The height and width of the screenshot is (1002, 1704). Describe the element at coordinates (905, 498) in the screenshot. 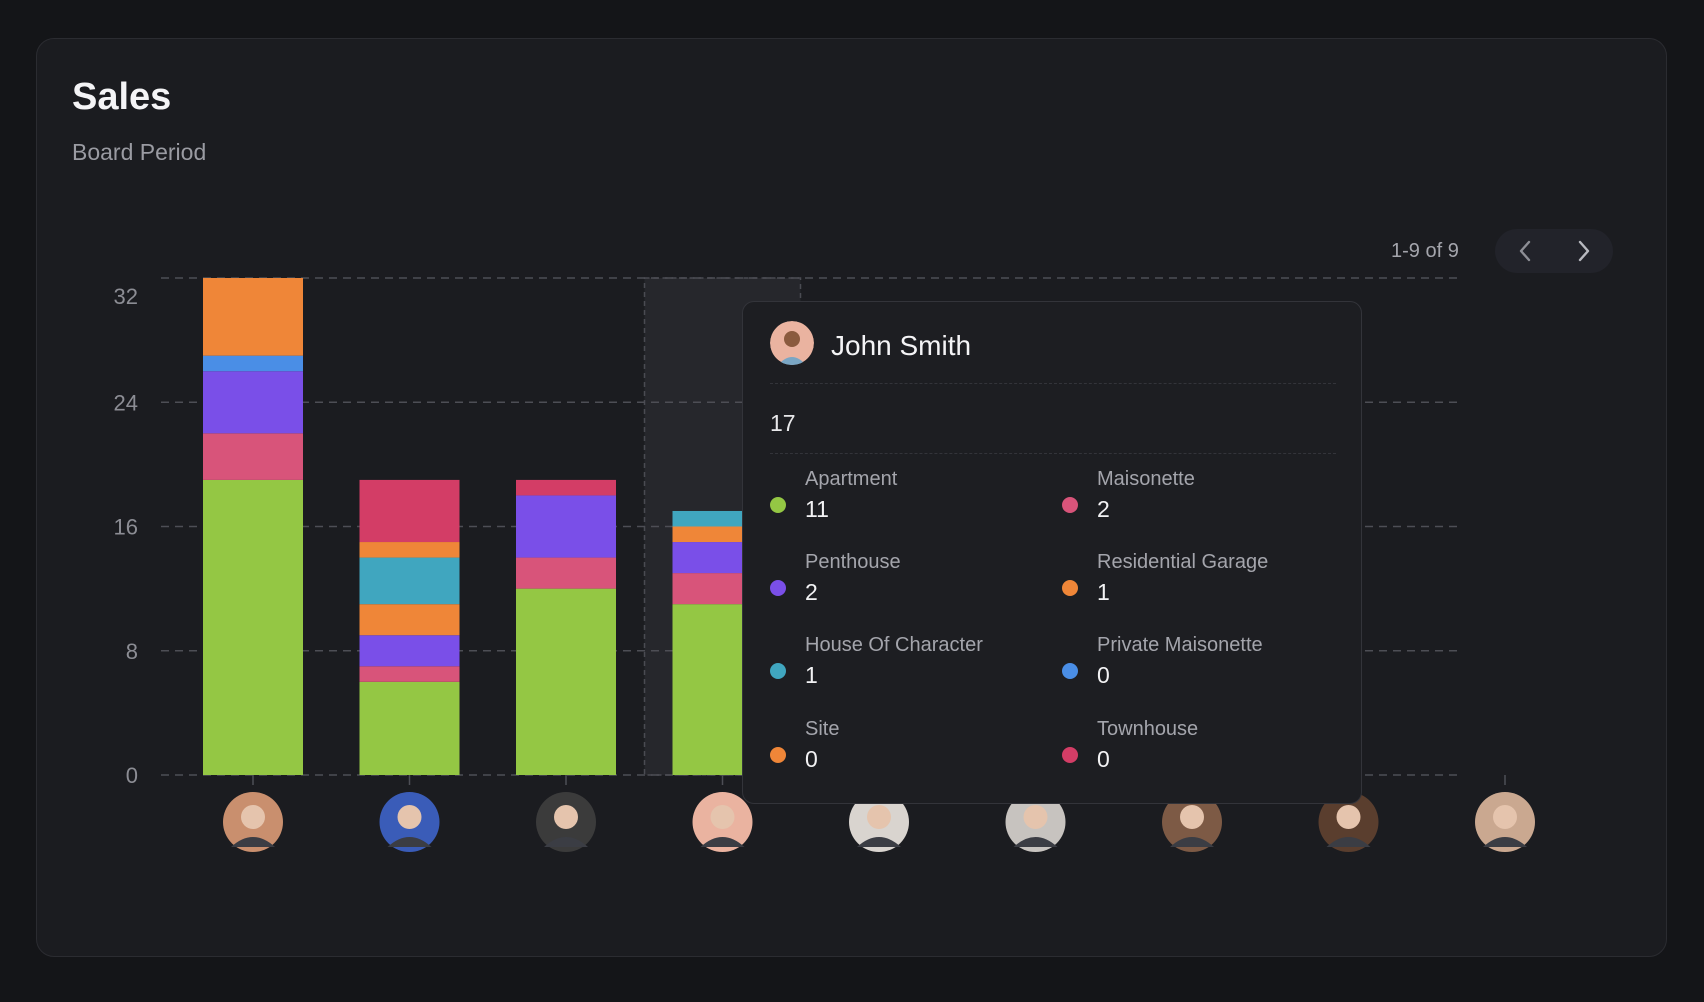

I see `tooltip-item-apartment: Apartment 11` at that location.